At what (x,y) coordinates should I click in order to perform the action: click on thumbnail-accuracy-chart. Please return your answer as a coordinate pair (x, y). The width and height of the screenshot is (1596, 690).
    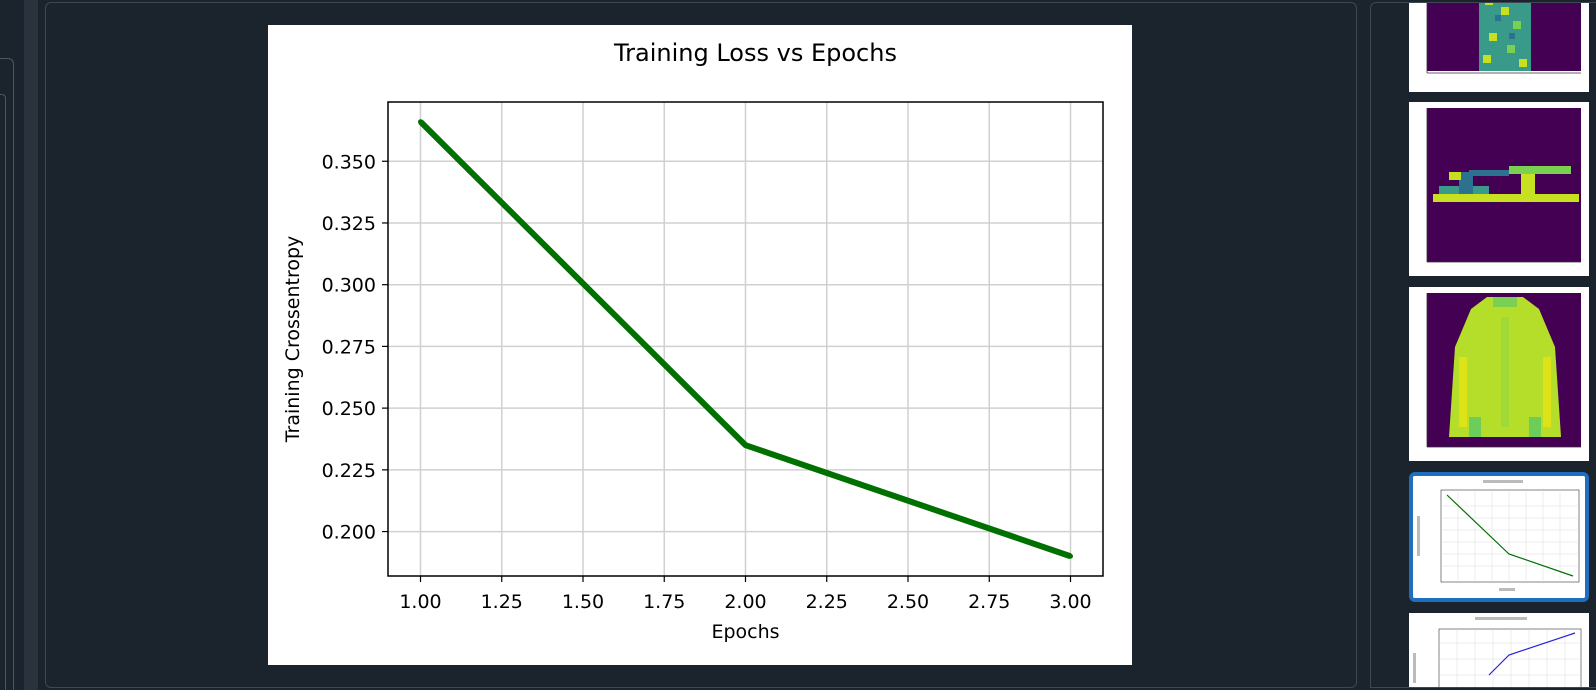
    Looking at the image, I should click on (1499, 650).